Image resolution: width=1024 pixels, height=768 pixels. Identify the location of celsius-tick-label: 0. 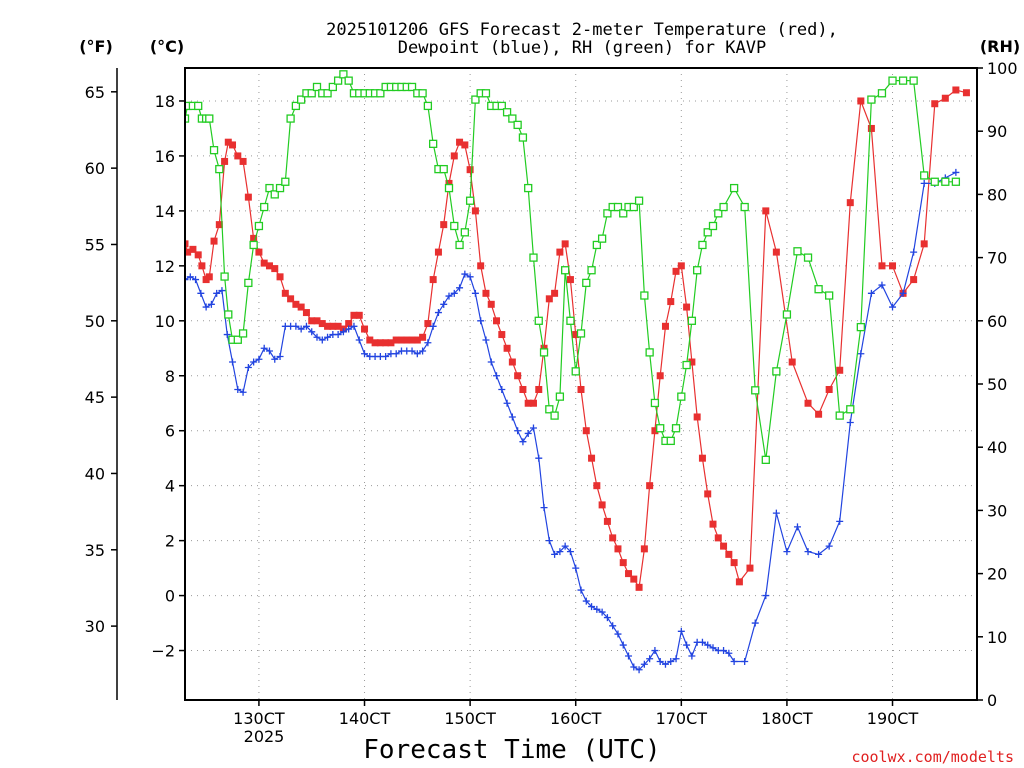
(170, 596).